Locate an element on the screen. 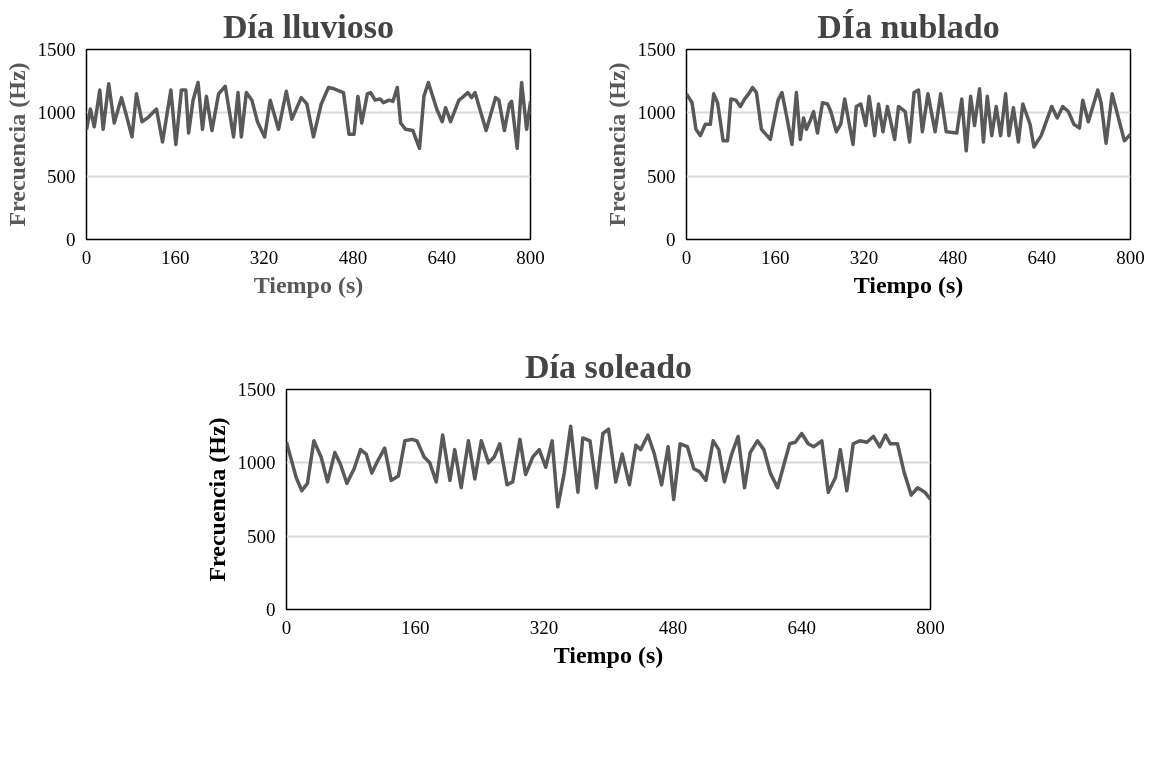 This screenshot has width=1176, height=766. chart-title: DÍa nublado is located at coordinates (908, 26).